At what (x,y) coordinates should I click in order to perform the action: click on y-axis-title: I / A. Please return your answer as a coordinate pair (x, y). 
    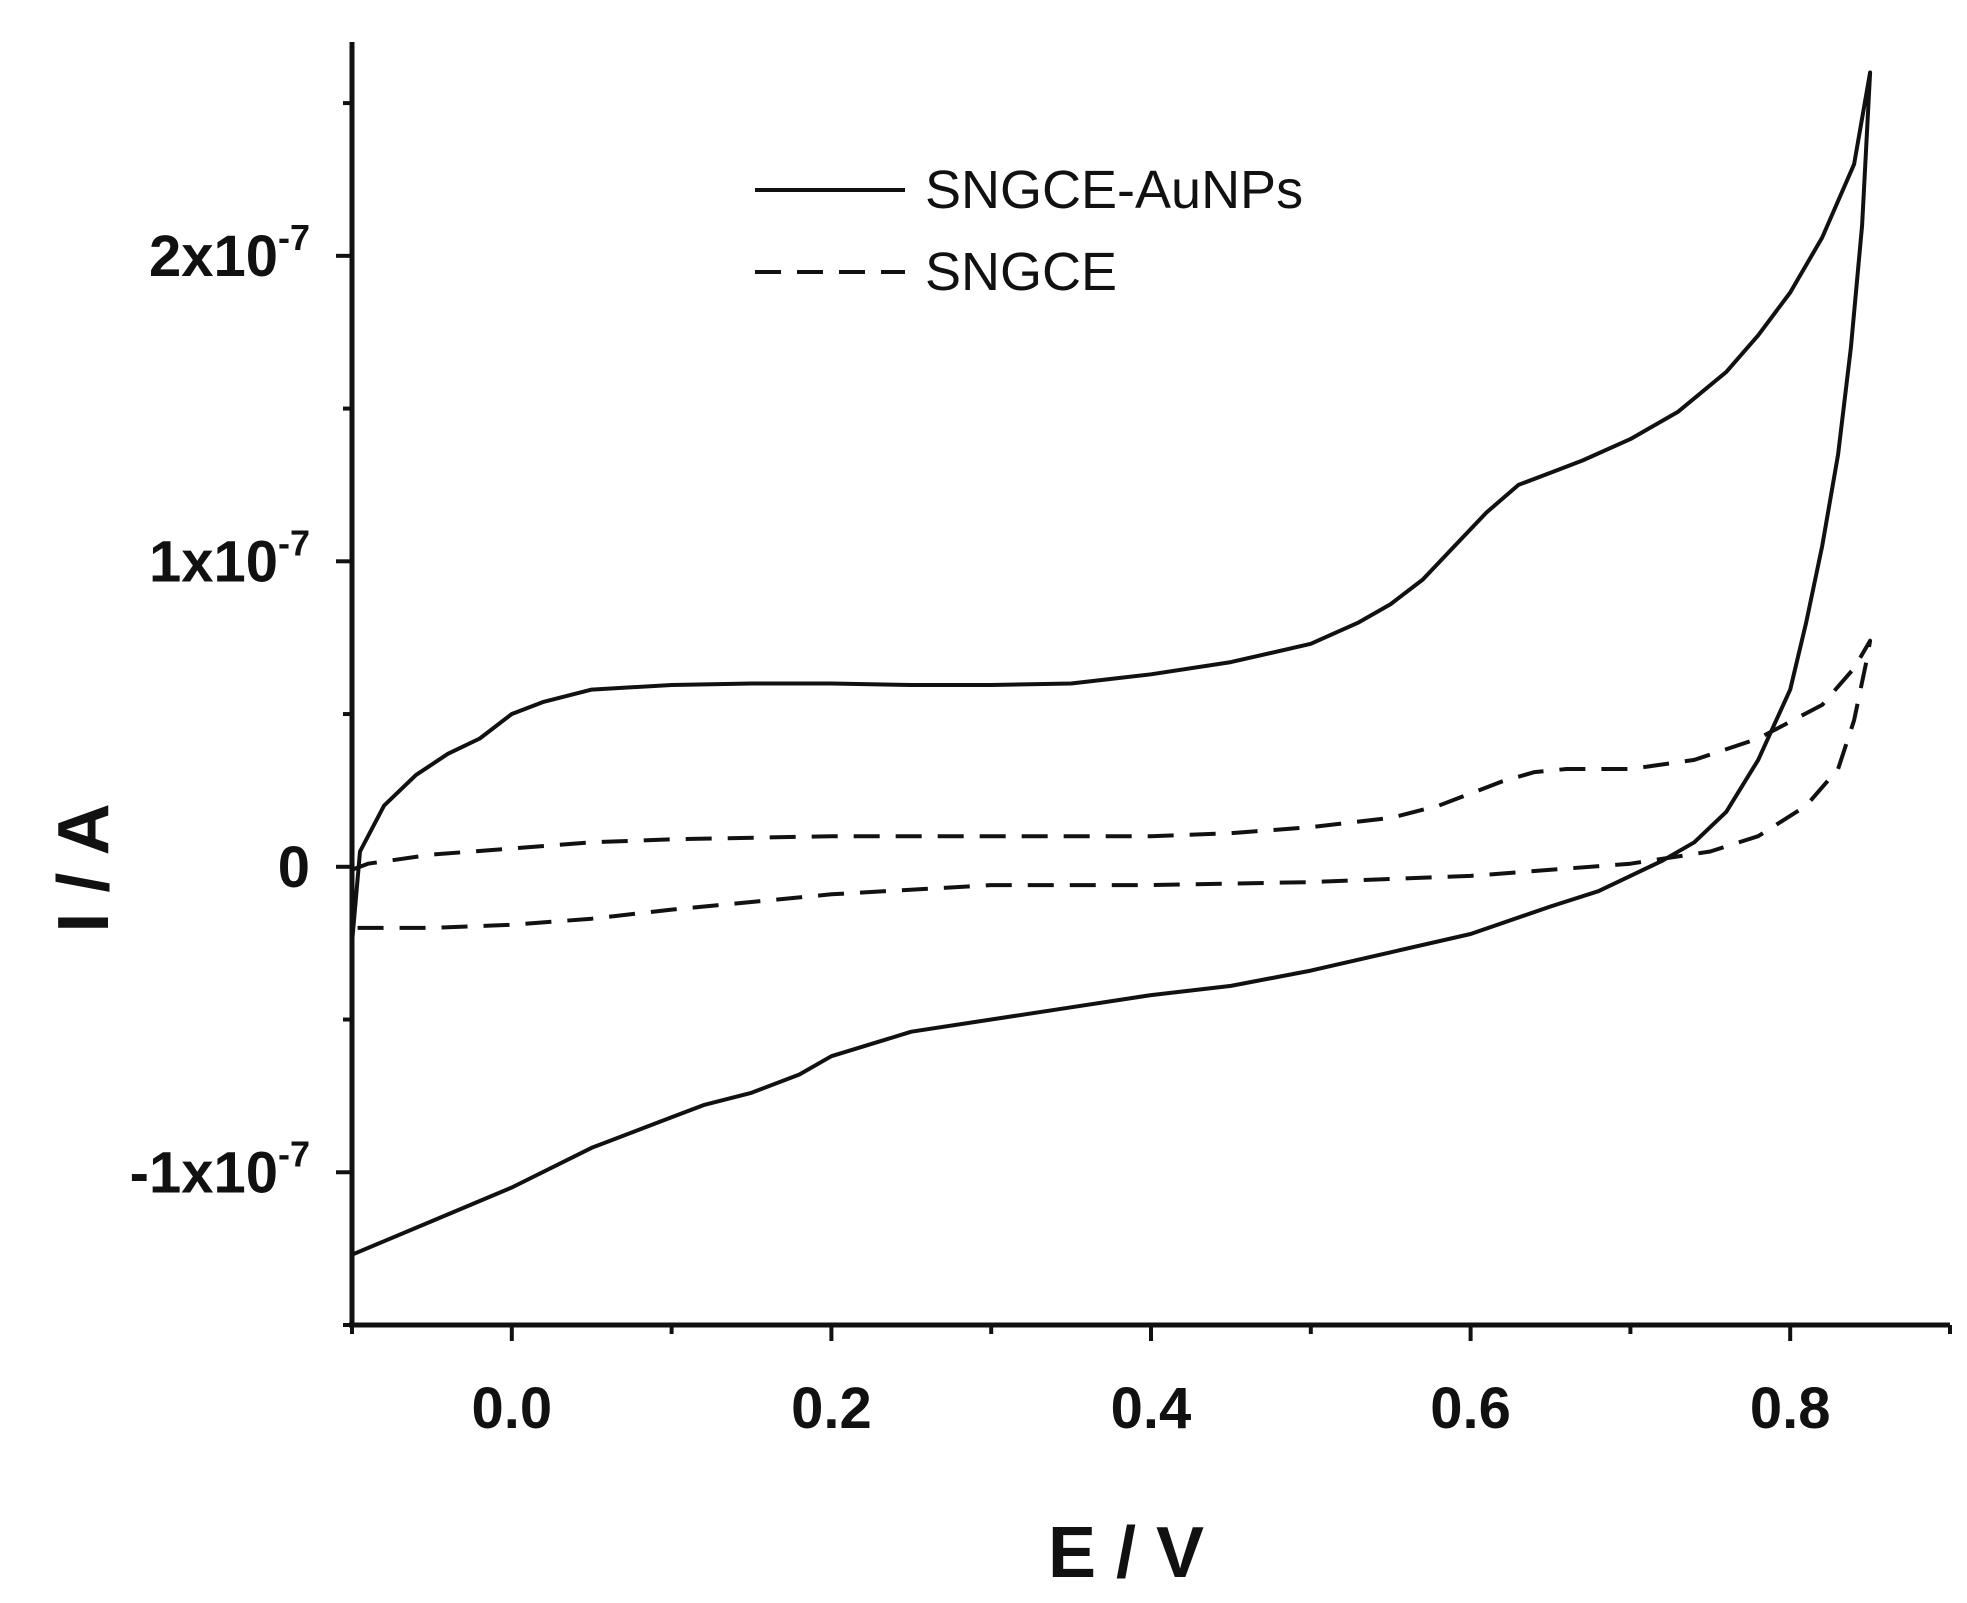
    Looking at the image, I should click on (84, 867).